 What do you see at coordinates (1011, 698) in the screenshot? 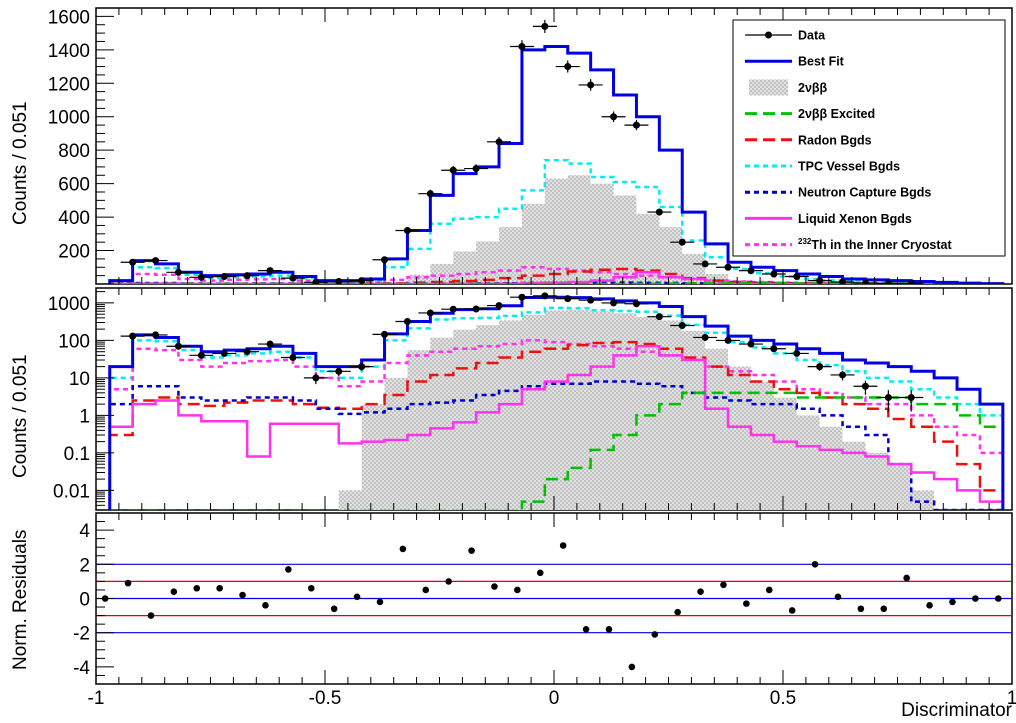
I see `x-tick-label: 1` at bounding box center [1011, 698].